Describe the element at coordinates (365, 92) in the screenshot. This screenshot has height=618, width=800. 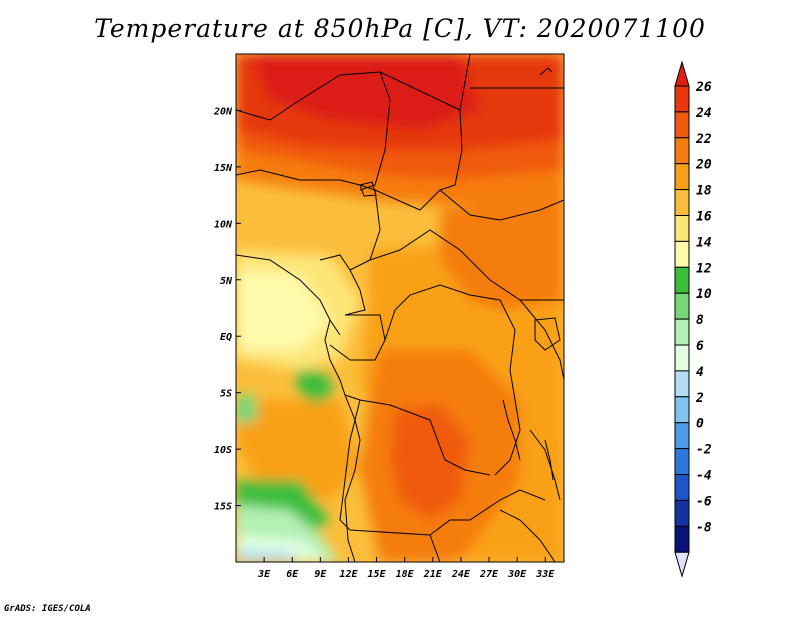
I see `field-north-core` at that location.